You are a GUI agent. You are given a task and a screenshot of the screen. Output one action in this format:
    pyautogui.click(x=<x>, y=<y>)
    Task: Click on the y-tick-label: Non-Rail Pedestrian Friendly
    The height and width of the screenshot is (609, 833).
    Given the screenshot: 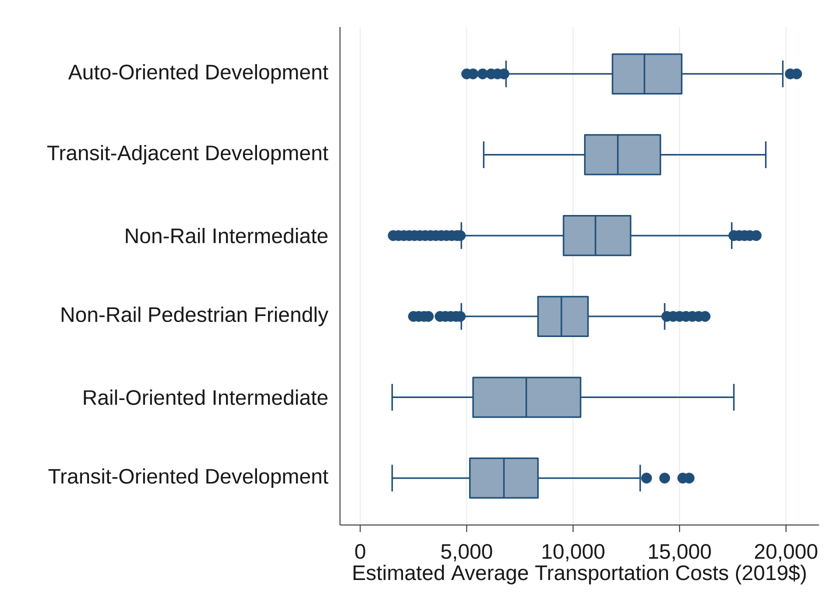 What is the action you would take?
    pyautogui.click(x=195, y=316)
    